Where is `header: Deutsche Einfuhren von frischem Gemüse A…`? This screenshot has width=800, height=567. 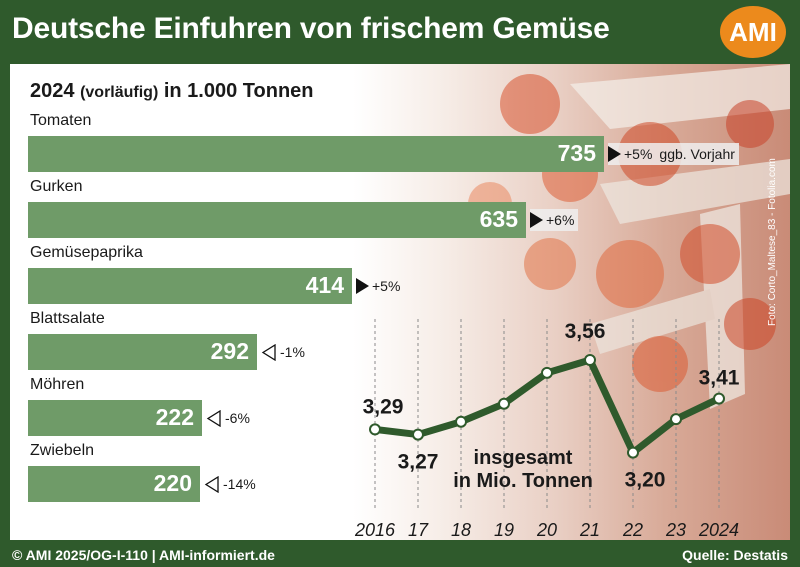 header: Deutsche Einfuhren von frischem Gemüse A… is located at coordinates (400, 31).